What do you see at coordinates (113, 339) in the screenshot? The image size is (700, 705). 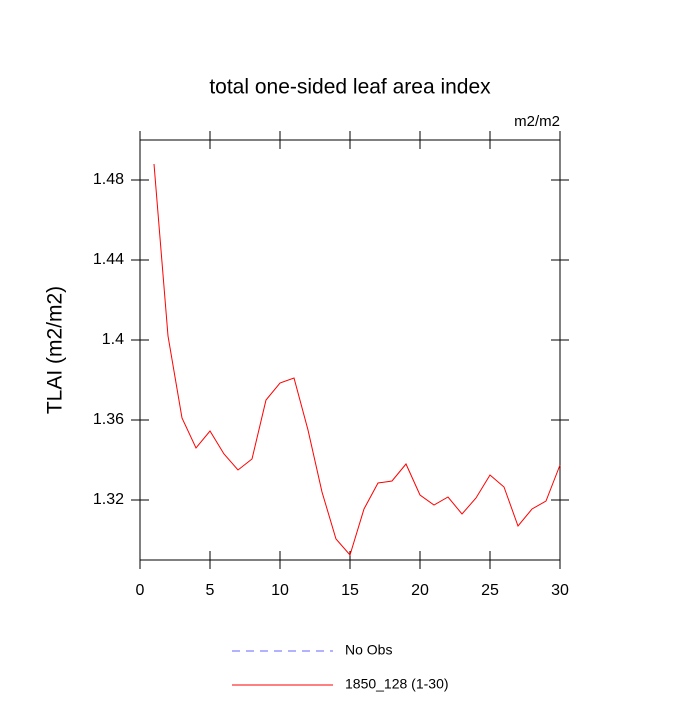 I see `y-tick-label: 1.4` at bounding box center [113, 339].